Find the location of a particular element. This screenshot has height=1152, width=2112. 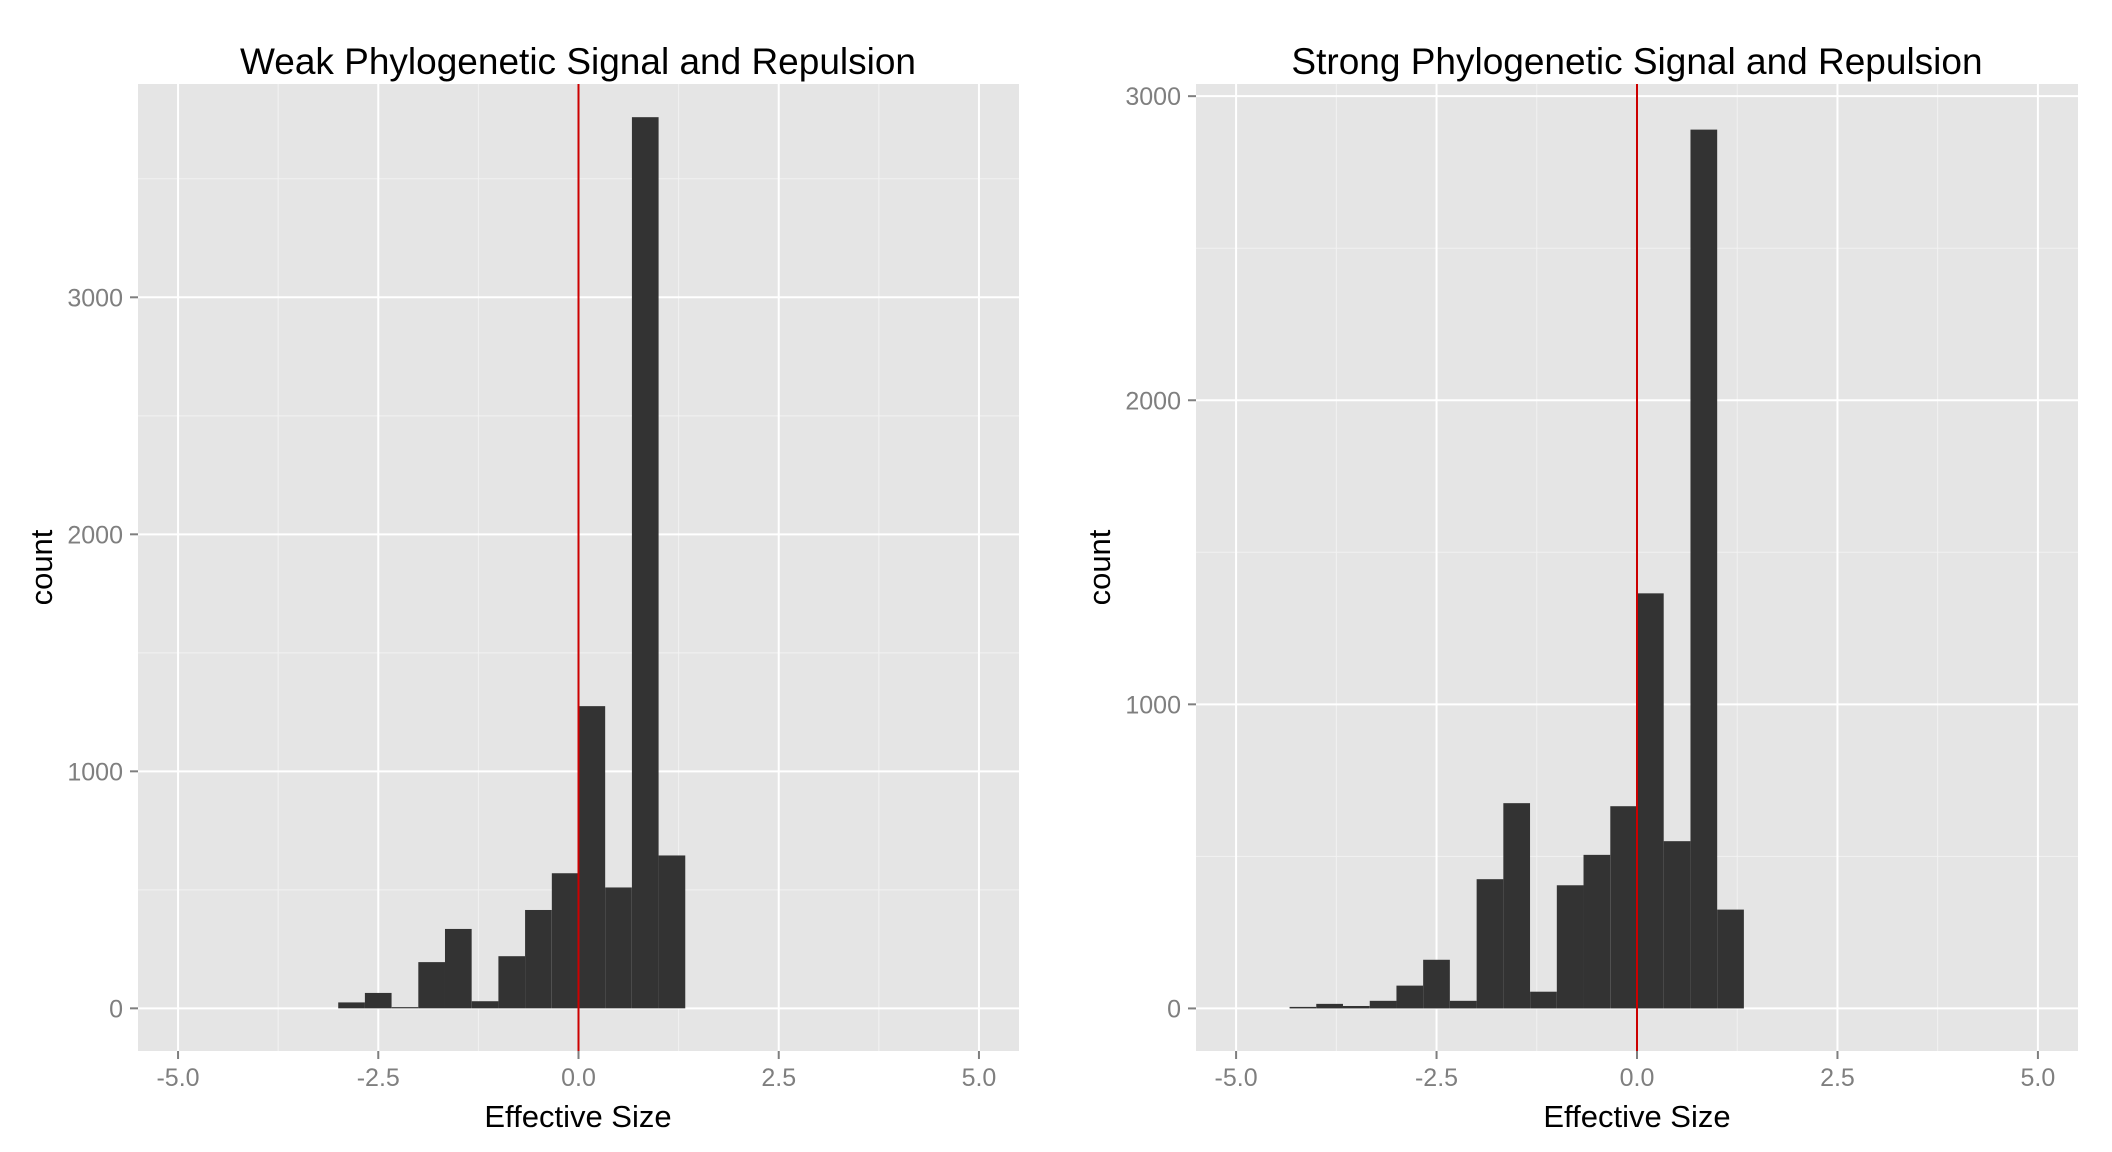

chart-title: Weak Phylogenetic Signal and Repulsion is located at coordinates (578, 61).